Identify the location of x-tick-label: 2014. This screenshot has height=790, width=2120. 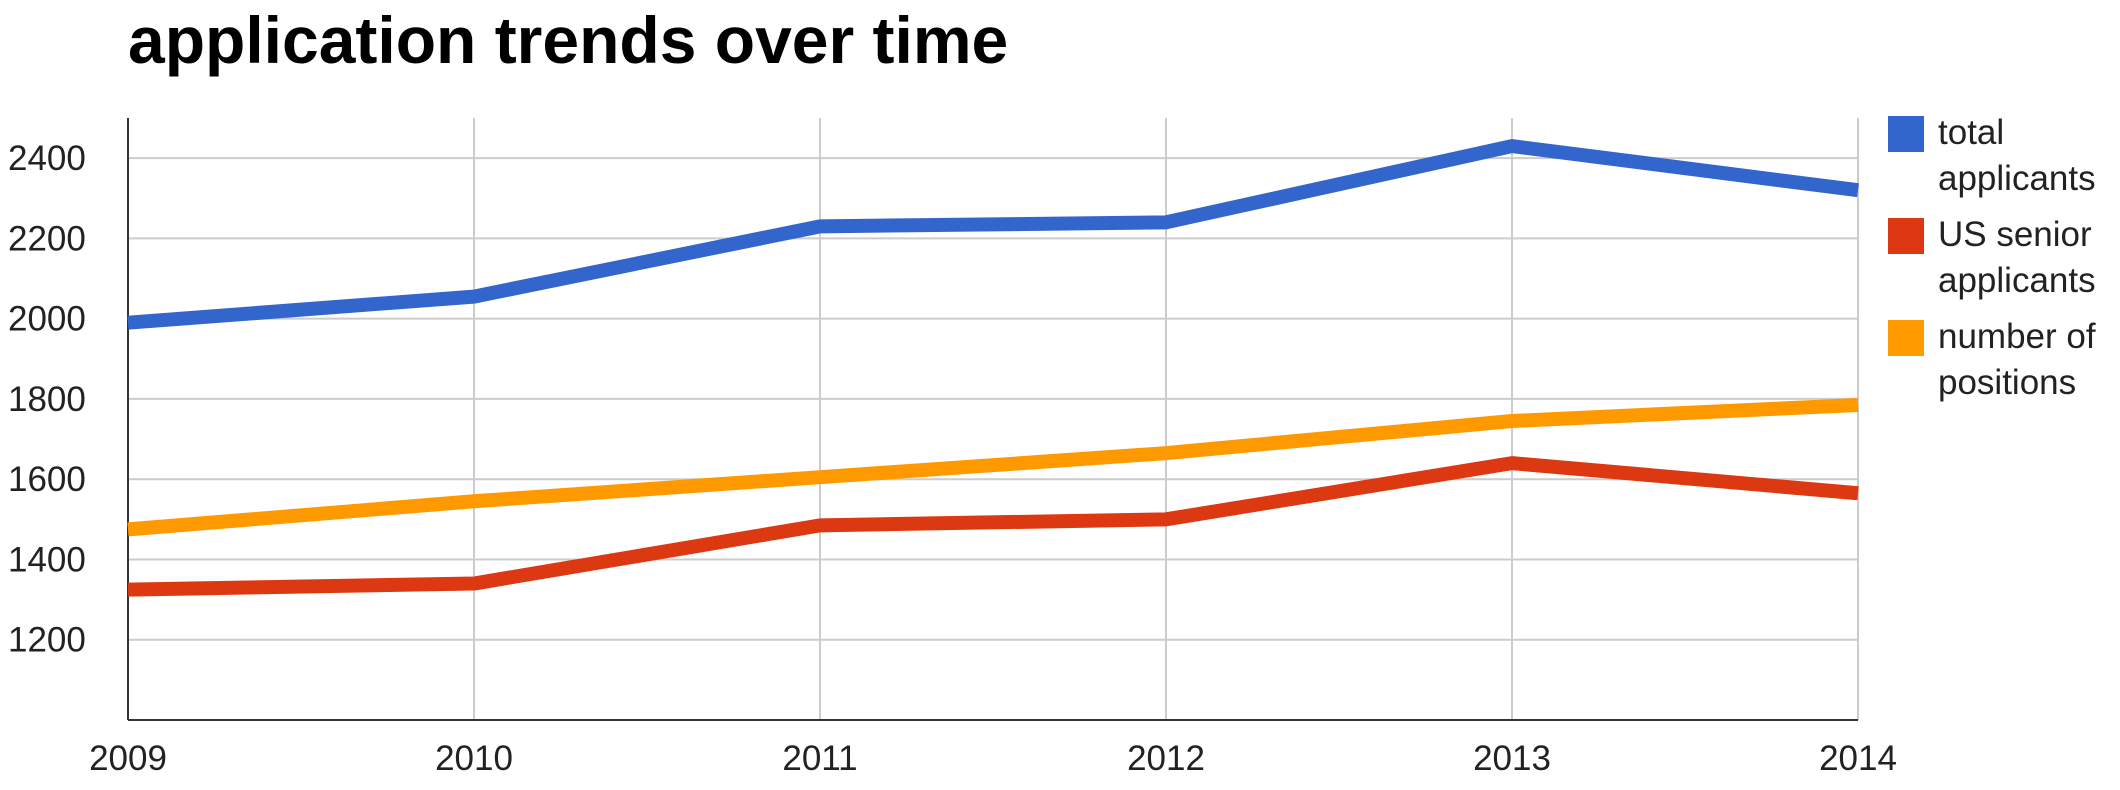
(1858, 758).